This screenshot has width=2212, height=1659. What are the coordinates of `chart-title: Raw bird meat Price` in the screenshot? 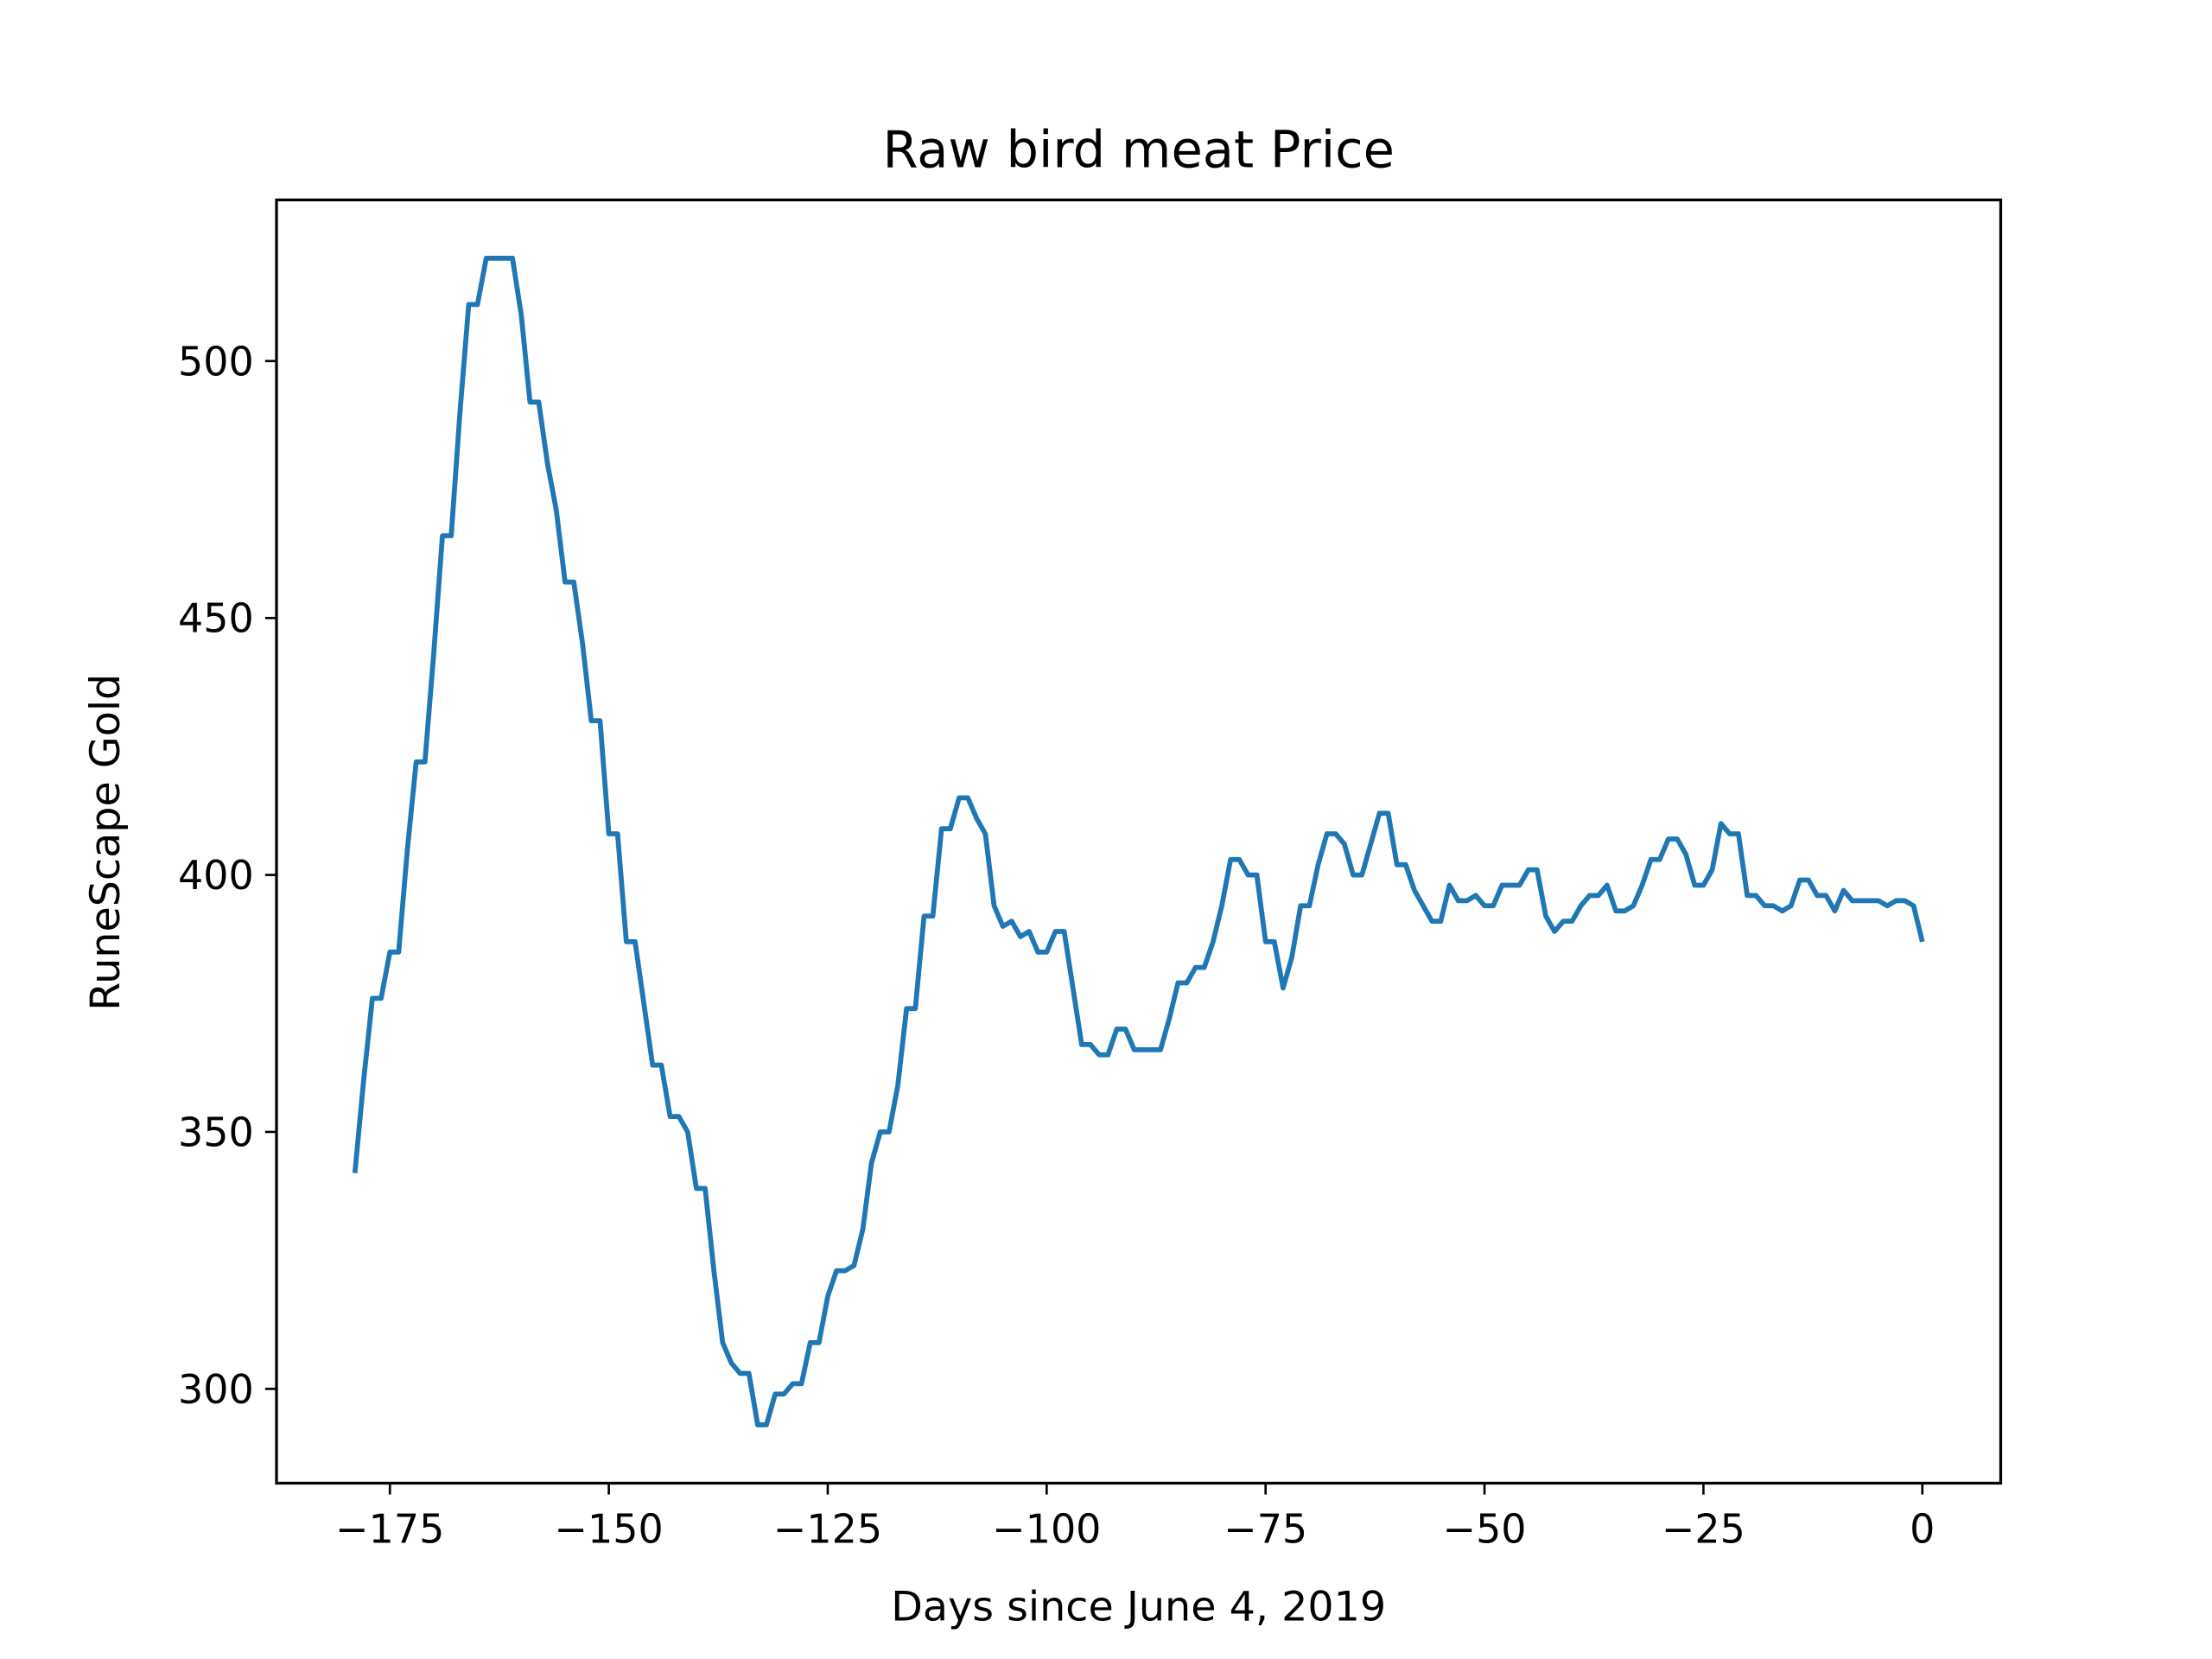 It's located at (1138, 150).